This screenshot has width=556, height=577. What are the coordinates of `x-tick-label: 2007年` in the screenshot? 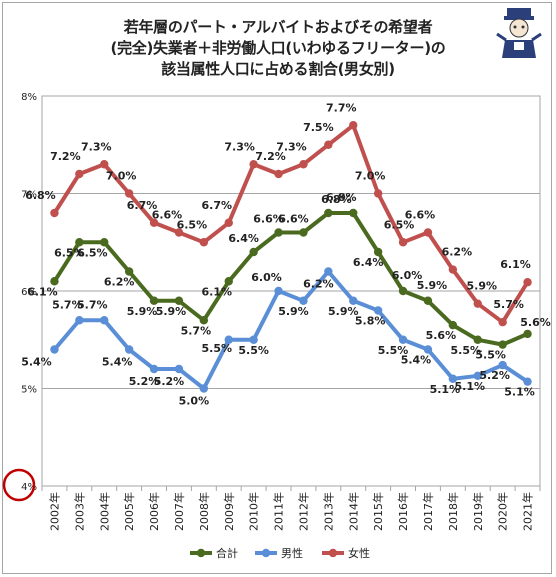 It's located at (179, 511).